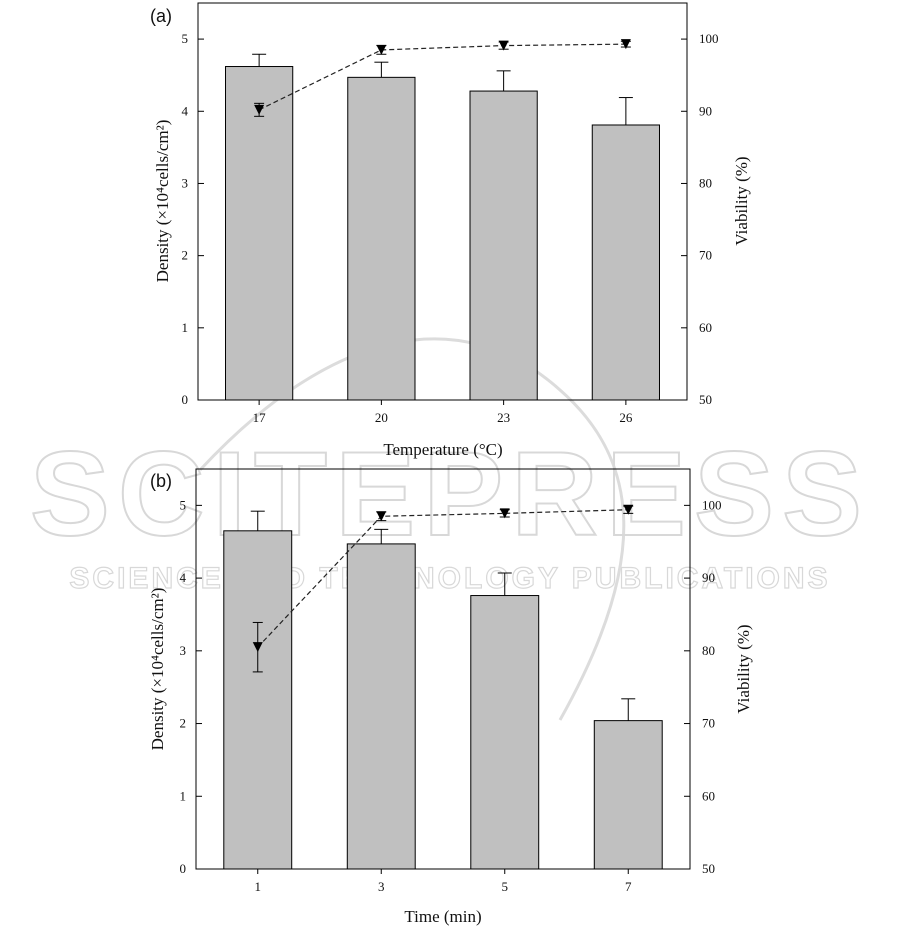 The width and height of the screenshot is (901, 931). I want to click on x-tick-label: 5, so click(505, 886).